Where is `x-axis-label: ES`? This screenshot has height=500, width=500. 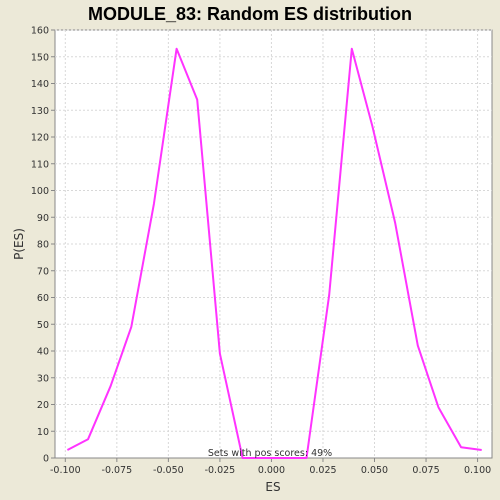 x-axis-label: ES is located at coordinates (272, 487).